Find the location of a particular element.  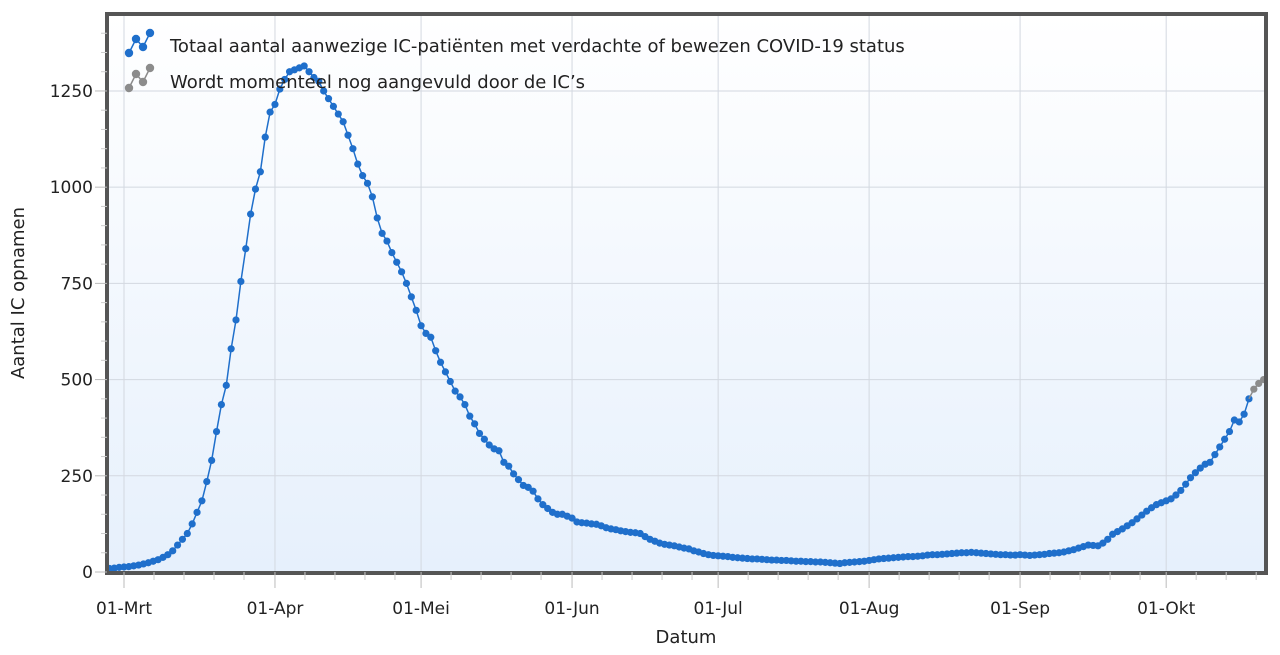

y-tick-label: 500 is located at coordinates (77, 381).